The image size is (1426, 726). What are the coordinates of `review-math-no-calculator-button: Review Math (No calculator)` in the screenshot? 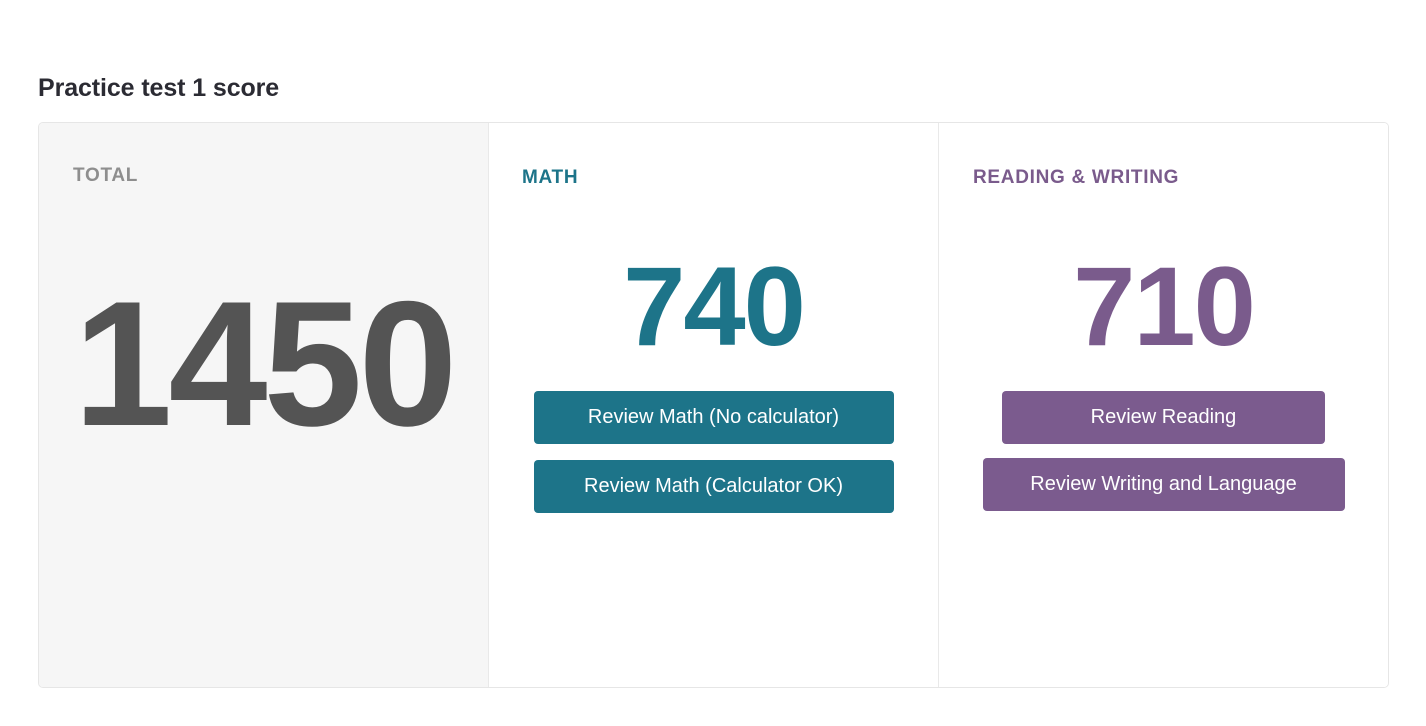 It's located at (713, 418).